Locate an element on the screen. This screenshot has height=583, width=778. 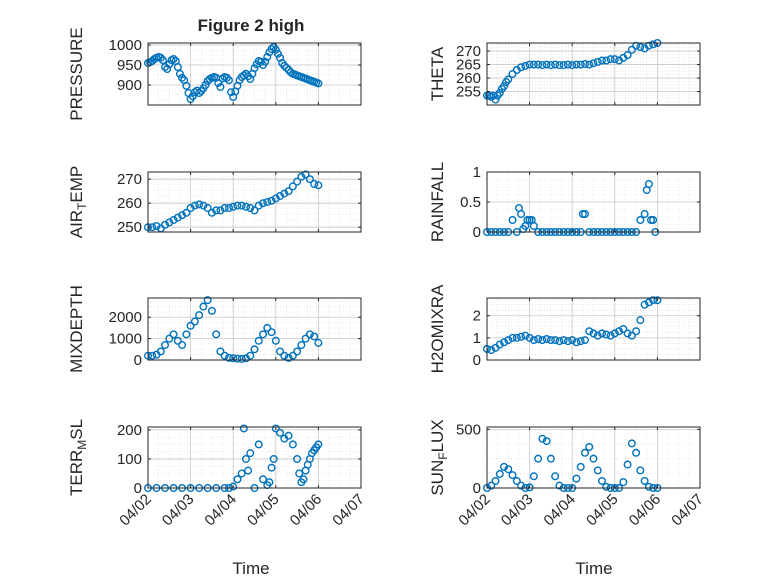
y-tick-label: 0.5 is located at coordinates (470, 202).